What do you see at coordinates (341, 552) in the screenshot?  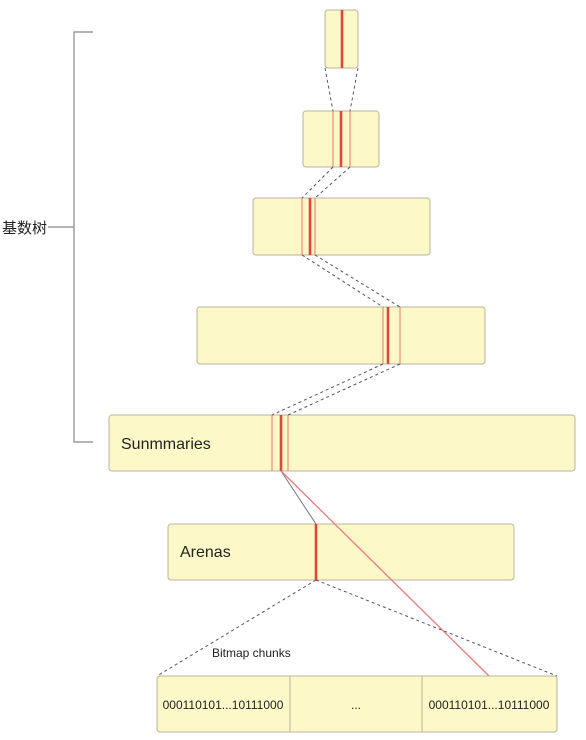 I see `arenas-level` at bounding box center [341, 552].